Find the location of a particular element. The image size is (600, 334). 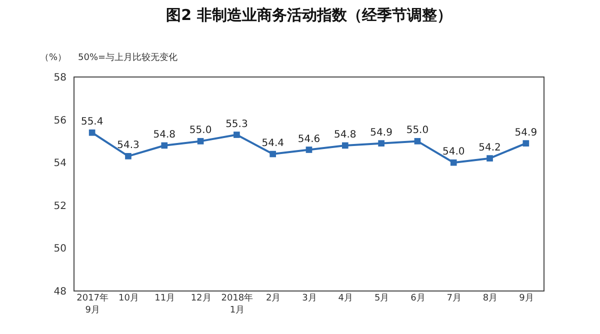

text: 50%=与上月比较无变化 is located at coordinates (128, 57).